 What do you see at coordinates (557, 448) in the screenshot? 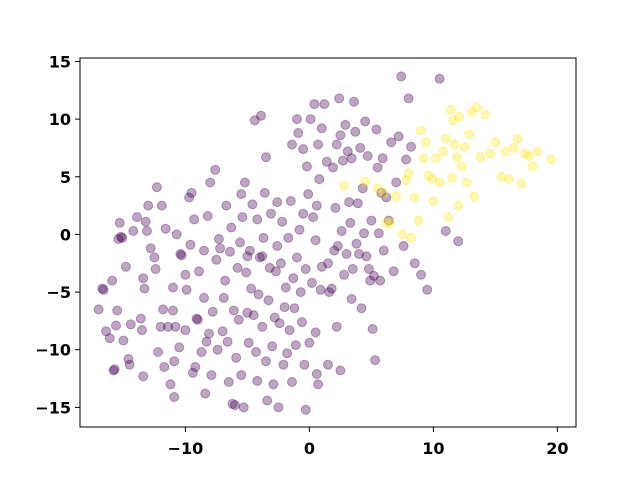
I see `x-tick-label: 20` at bounding box center [557, 448].